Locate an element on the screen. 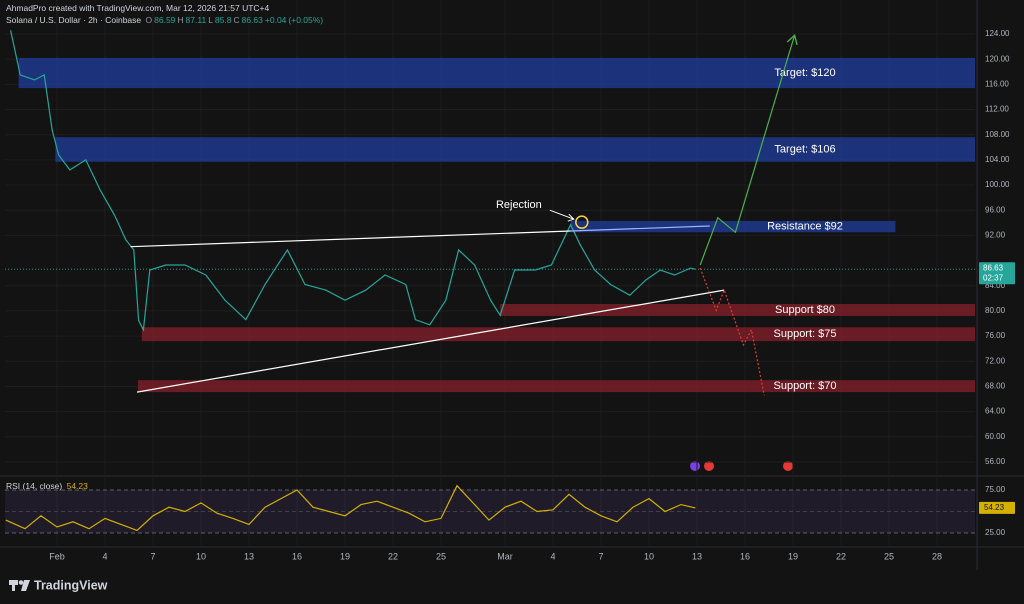  zone-label: Support: $75 is located at coordinates (805, 334).